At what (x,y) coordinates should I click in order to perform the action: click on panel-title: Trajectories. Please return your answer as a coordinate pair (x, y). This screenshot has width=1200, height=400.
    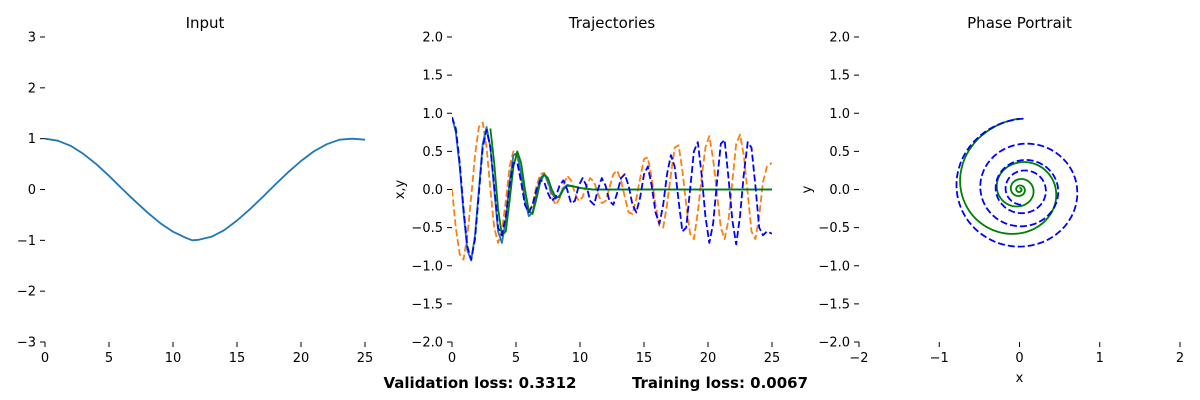
    Looking at the image, I should click on (612, 23).